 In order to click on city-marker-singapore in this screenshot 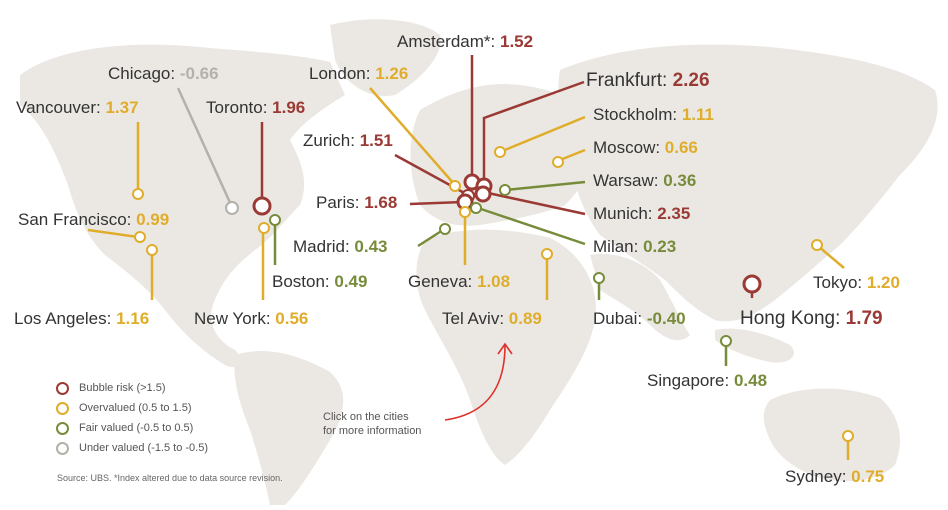, I will do `click(726, 341)`.